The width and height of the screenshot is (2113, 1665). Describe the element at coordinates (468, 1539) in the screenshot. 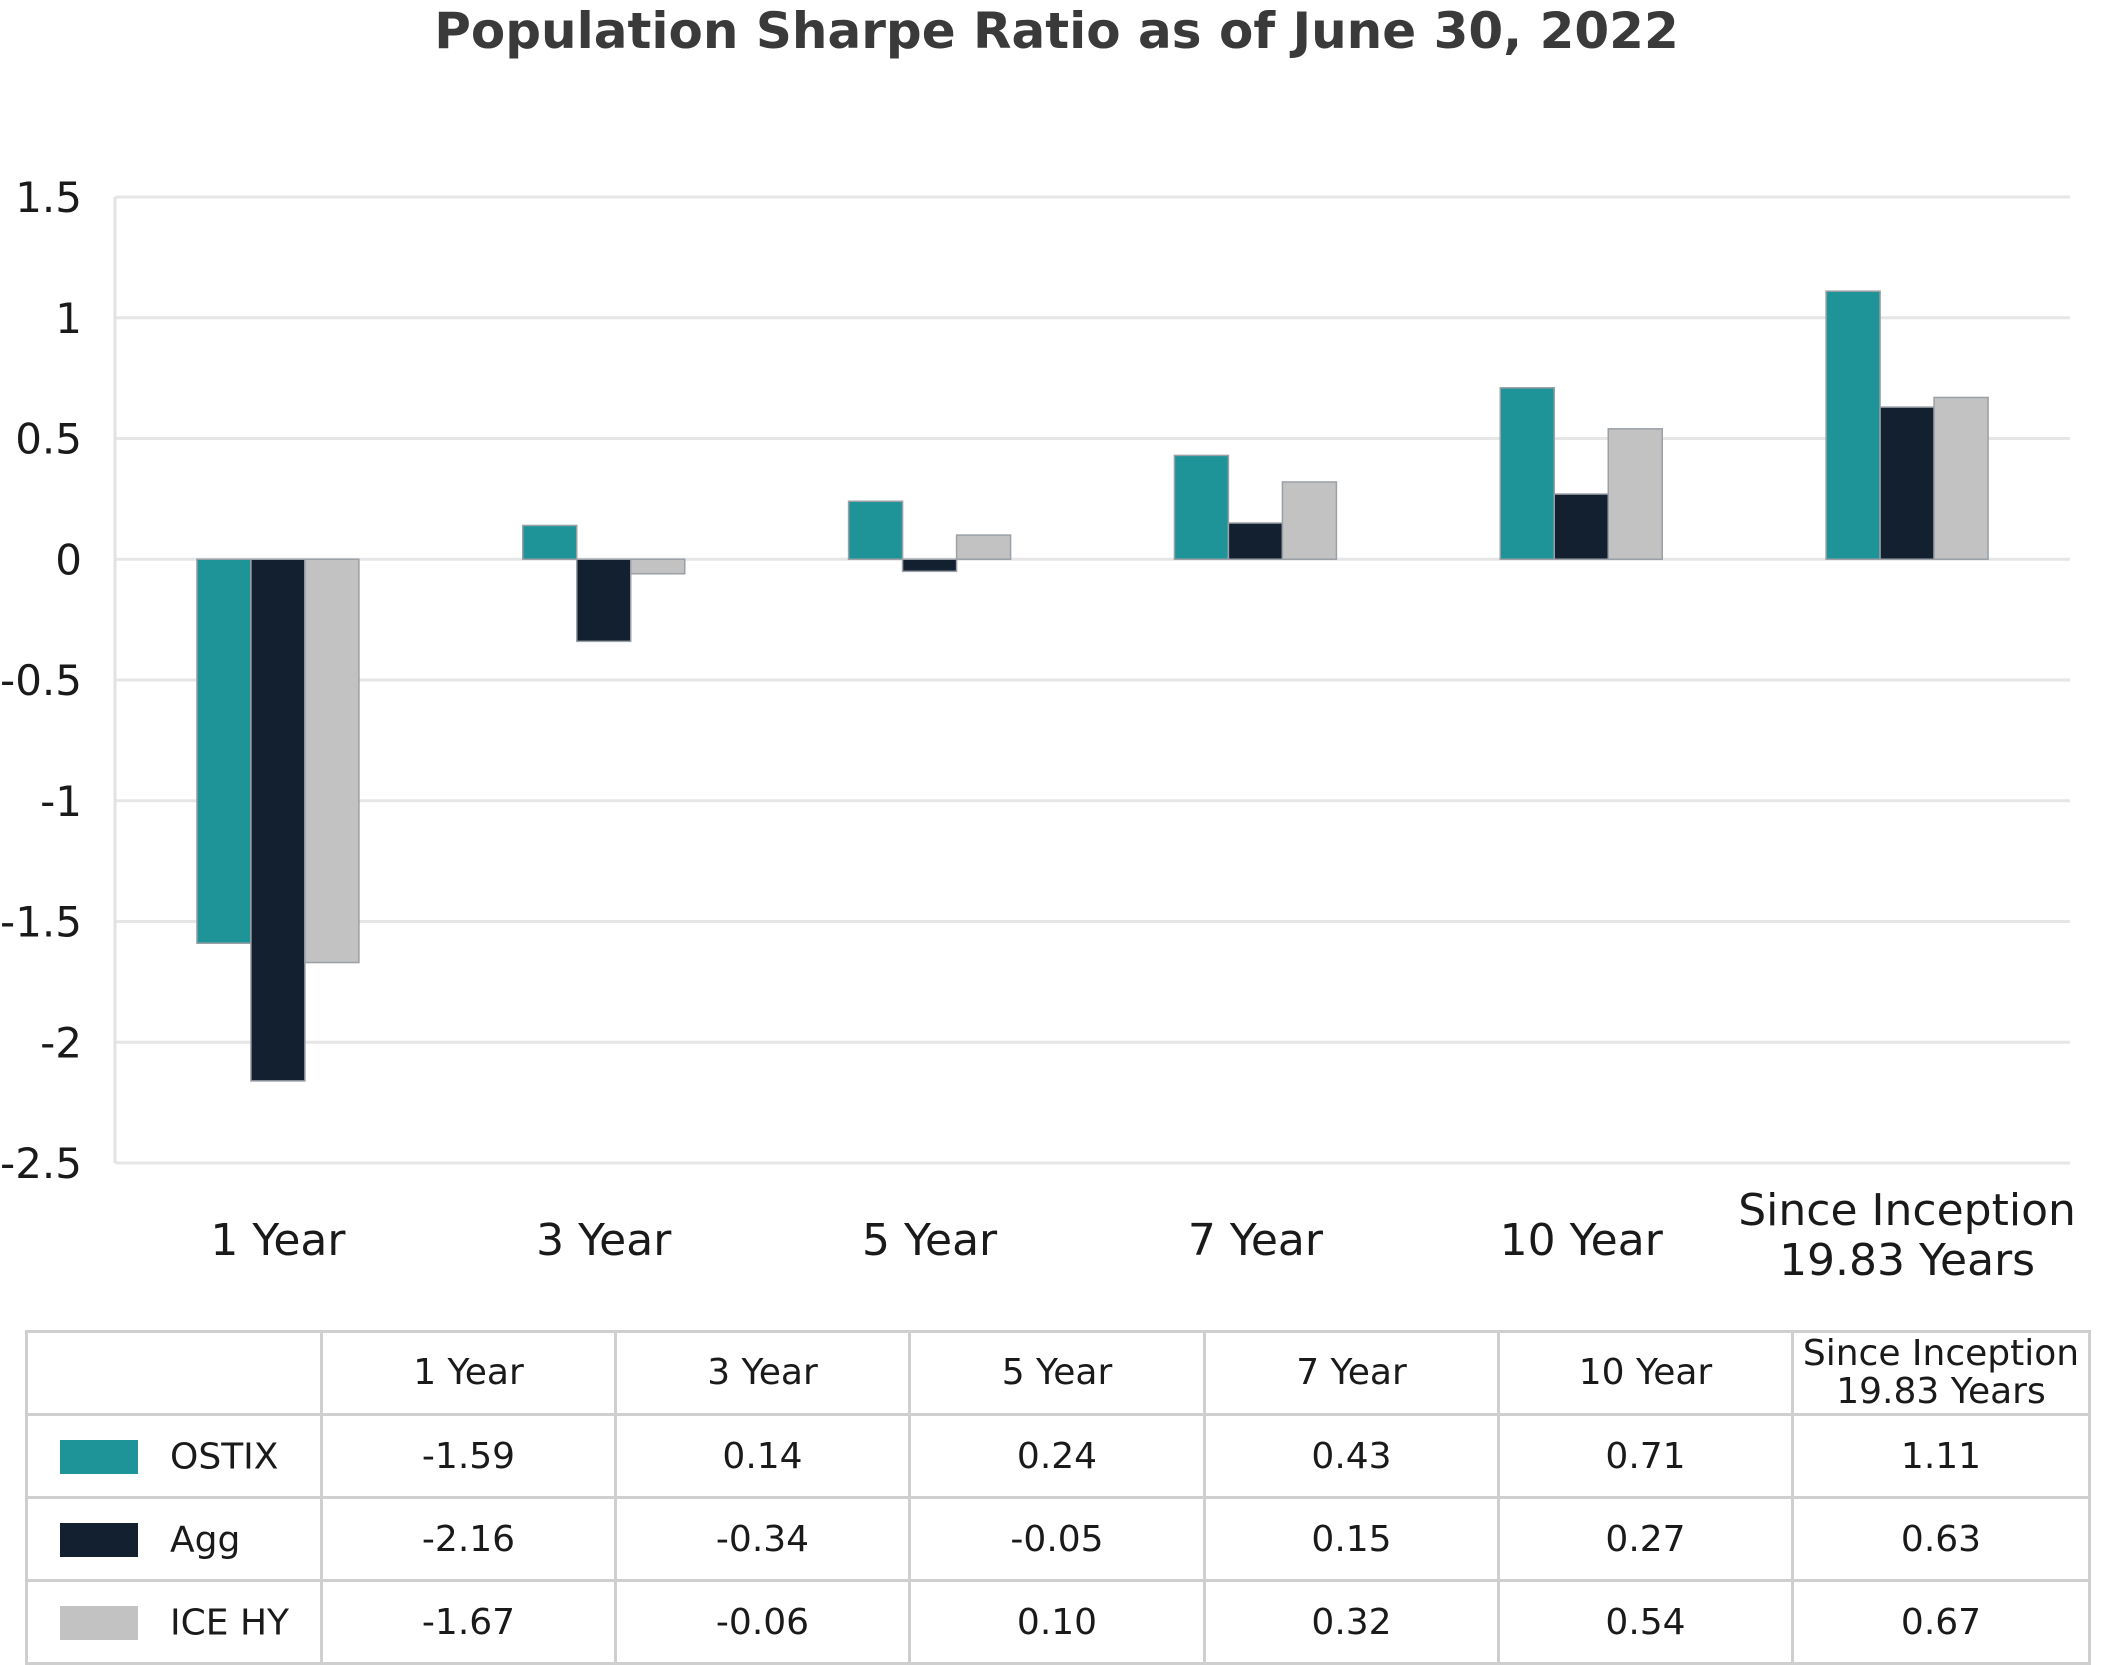

I see `table-cell: -2.16` at that location.